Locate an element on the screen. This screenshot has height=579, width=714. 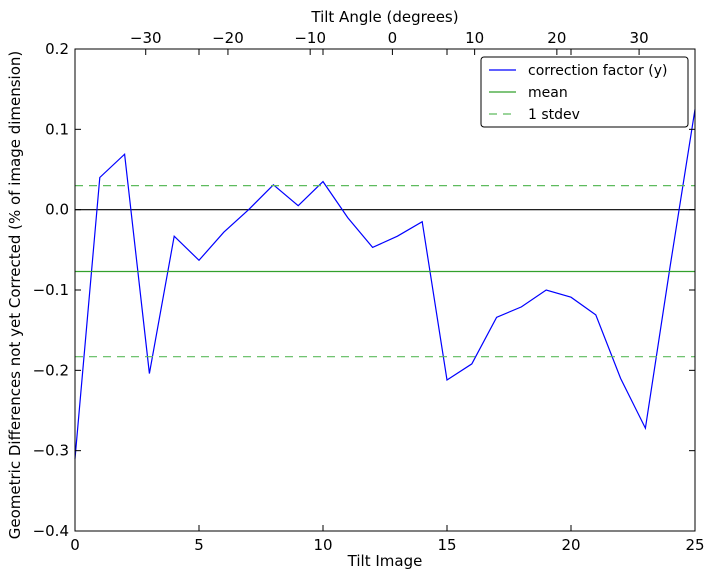
y-tick-label: 0.2 is located at coordinates (57, 49).